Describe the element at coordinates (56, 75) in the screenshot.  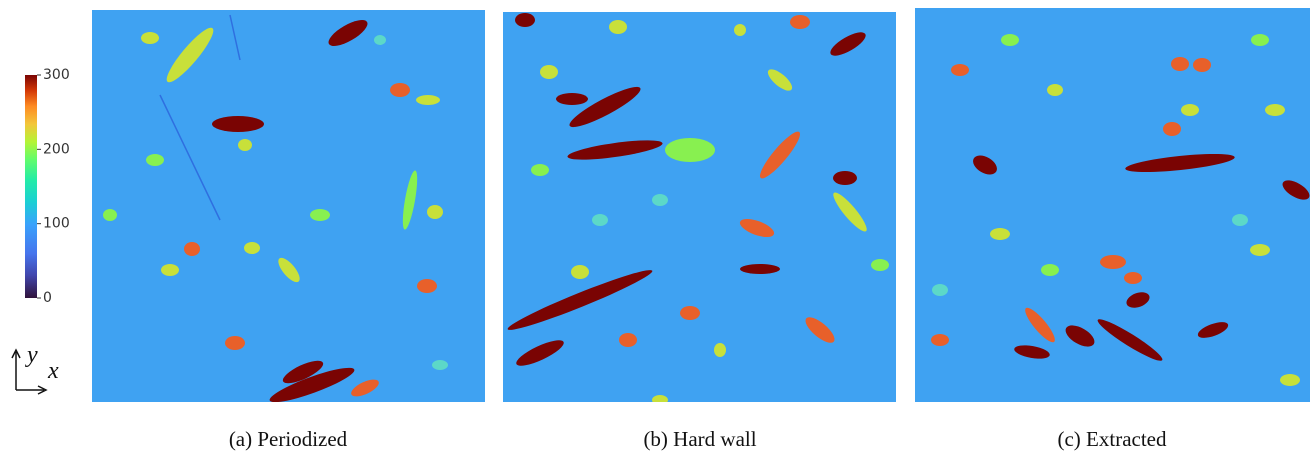
I see `colorbar-tick-label: 300` at that location.